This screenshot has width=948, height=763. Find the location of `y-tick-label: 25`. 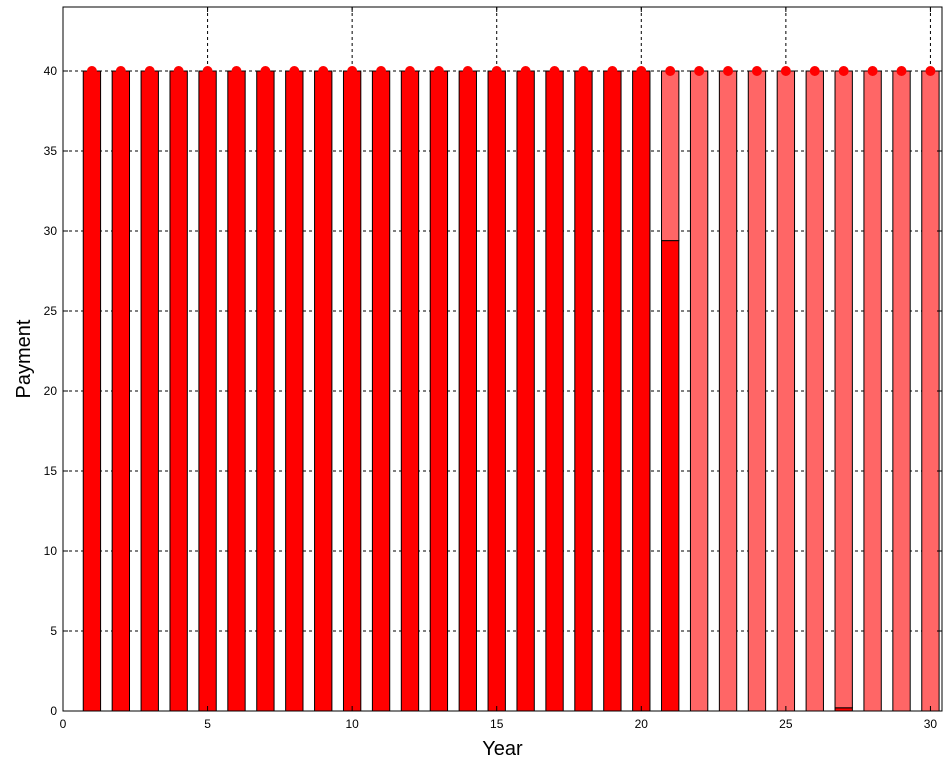

y-tick-label: 25 is located at coordinates (51, 311).